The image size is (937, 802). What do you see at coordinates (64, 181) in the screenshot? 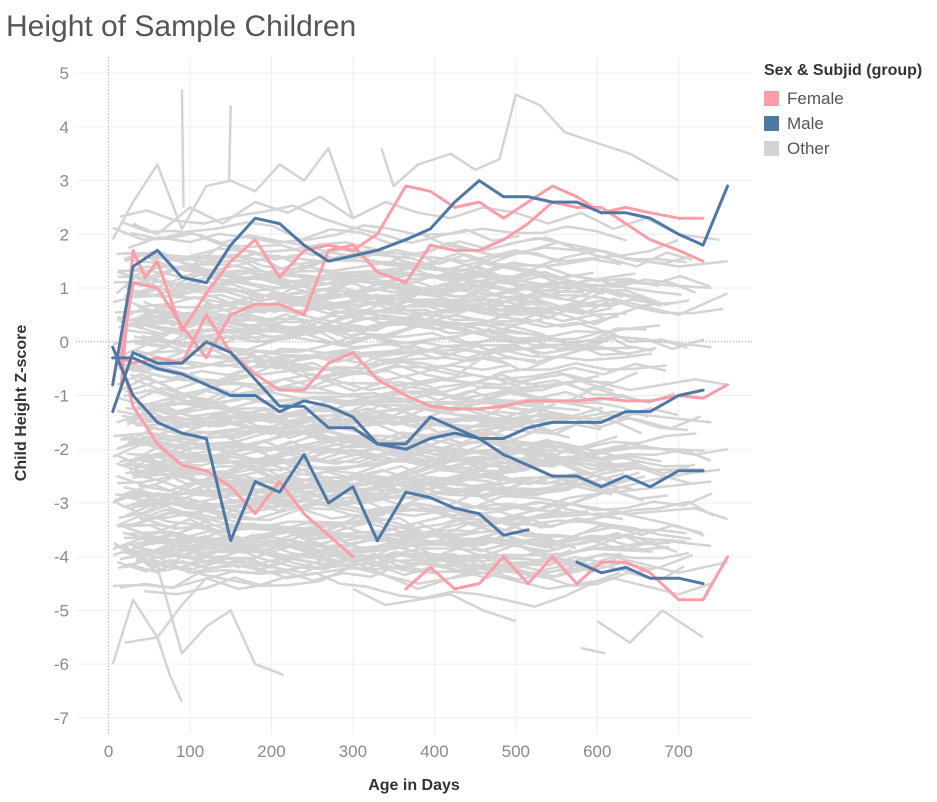
I see `y-tick-label: 3` at bounding box center [64, 181].